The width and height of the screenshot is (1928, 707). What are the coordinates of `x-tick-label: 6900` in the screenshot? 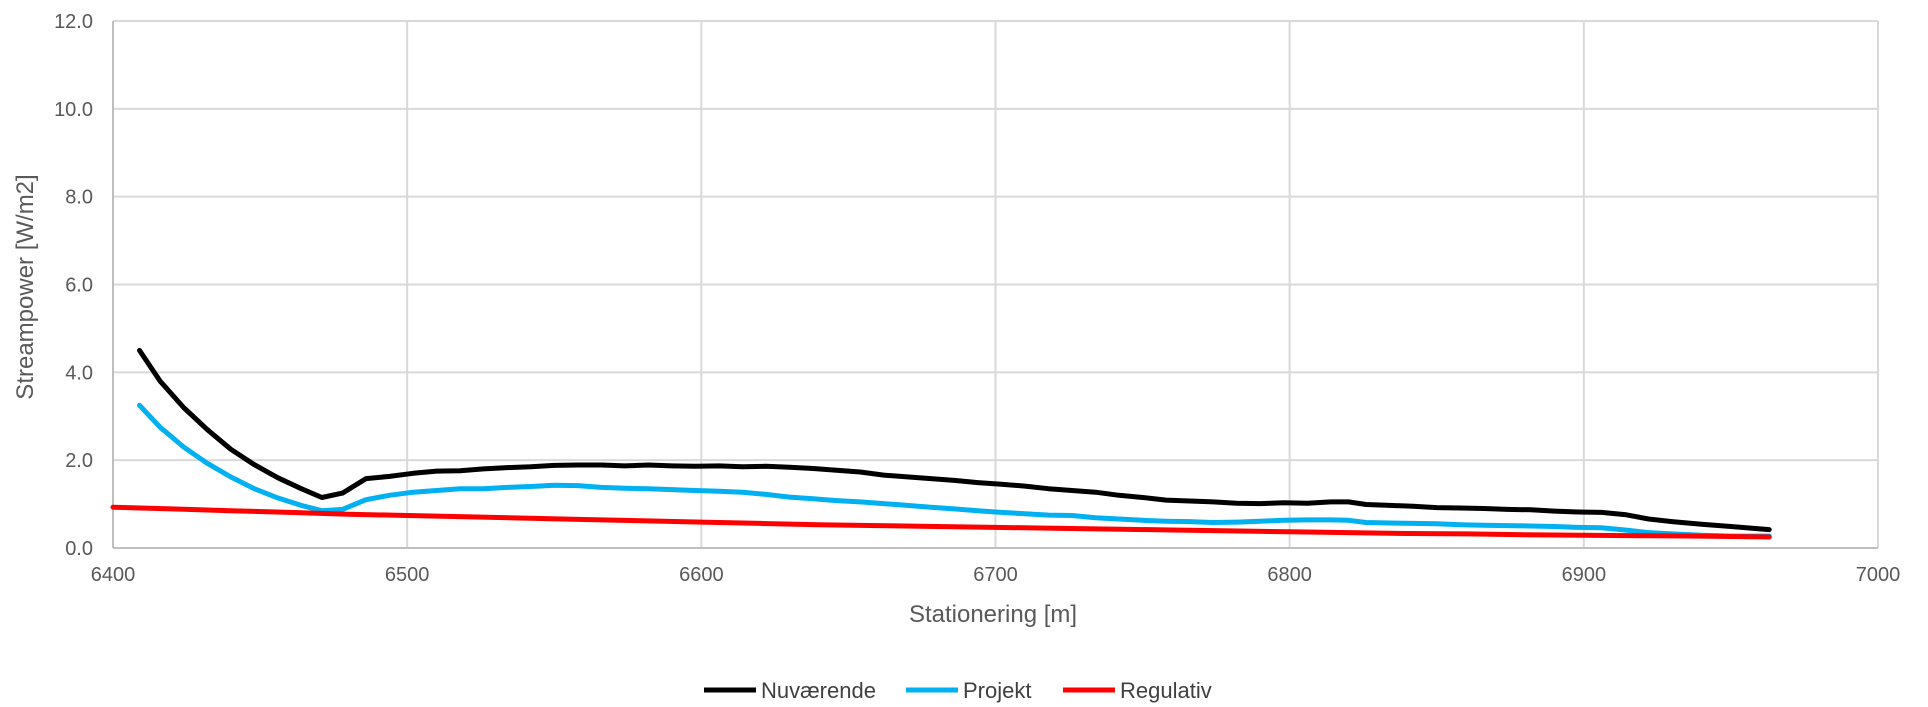 It's located at (1584, 575).